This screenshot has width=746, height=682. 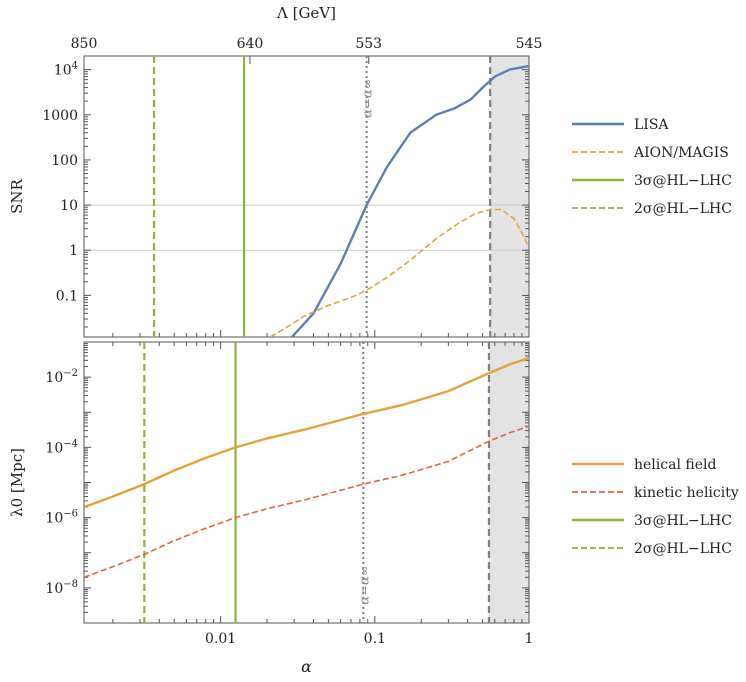 I want to click on y-tick-label: 1, so click(x=73, y=251).